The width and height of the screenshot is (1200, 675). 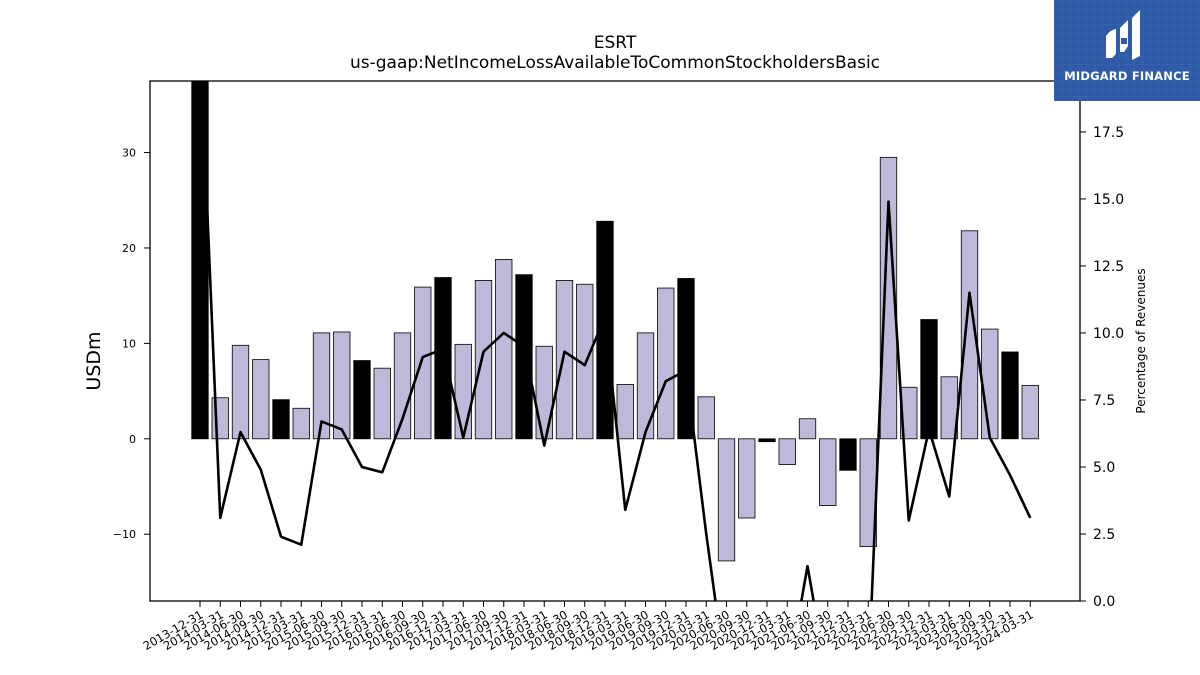 I want to click on logo-text: MIDGARD FINANCE, so click(x=1127, y=76).